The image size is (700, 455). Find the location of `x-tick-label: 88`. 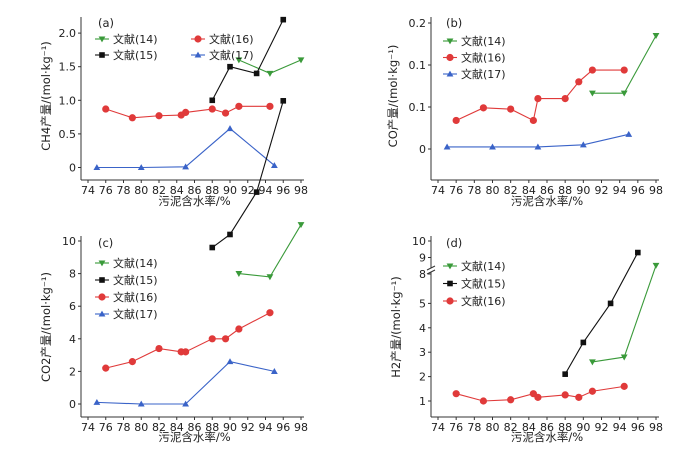

x-tick-label: 88 is located at coordinates (212, 427).